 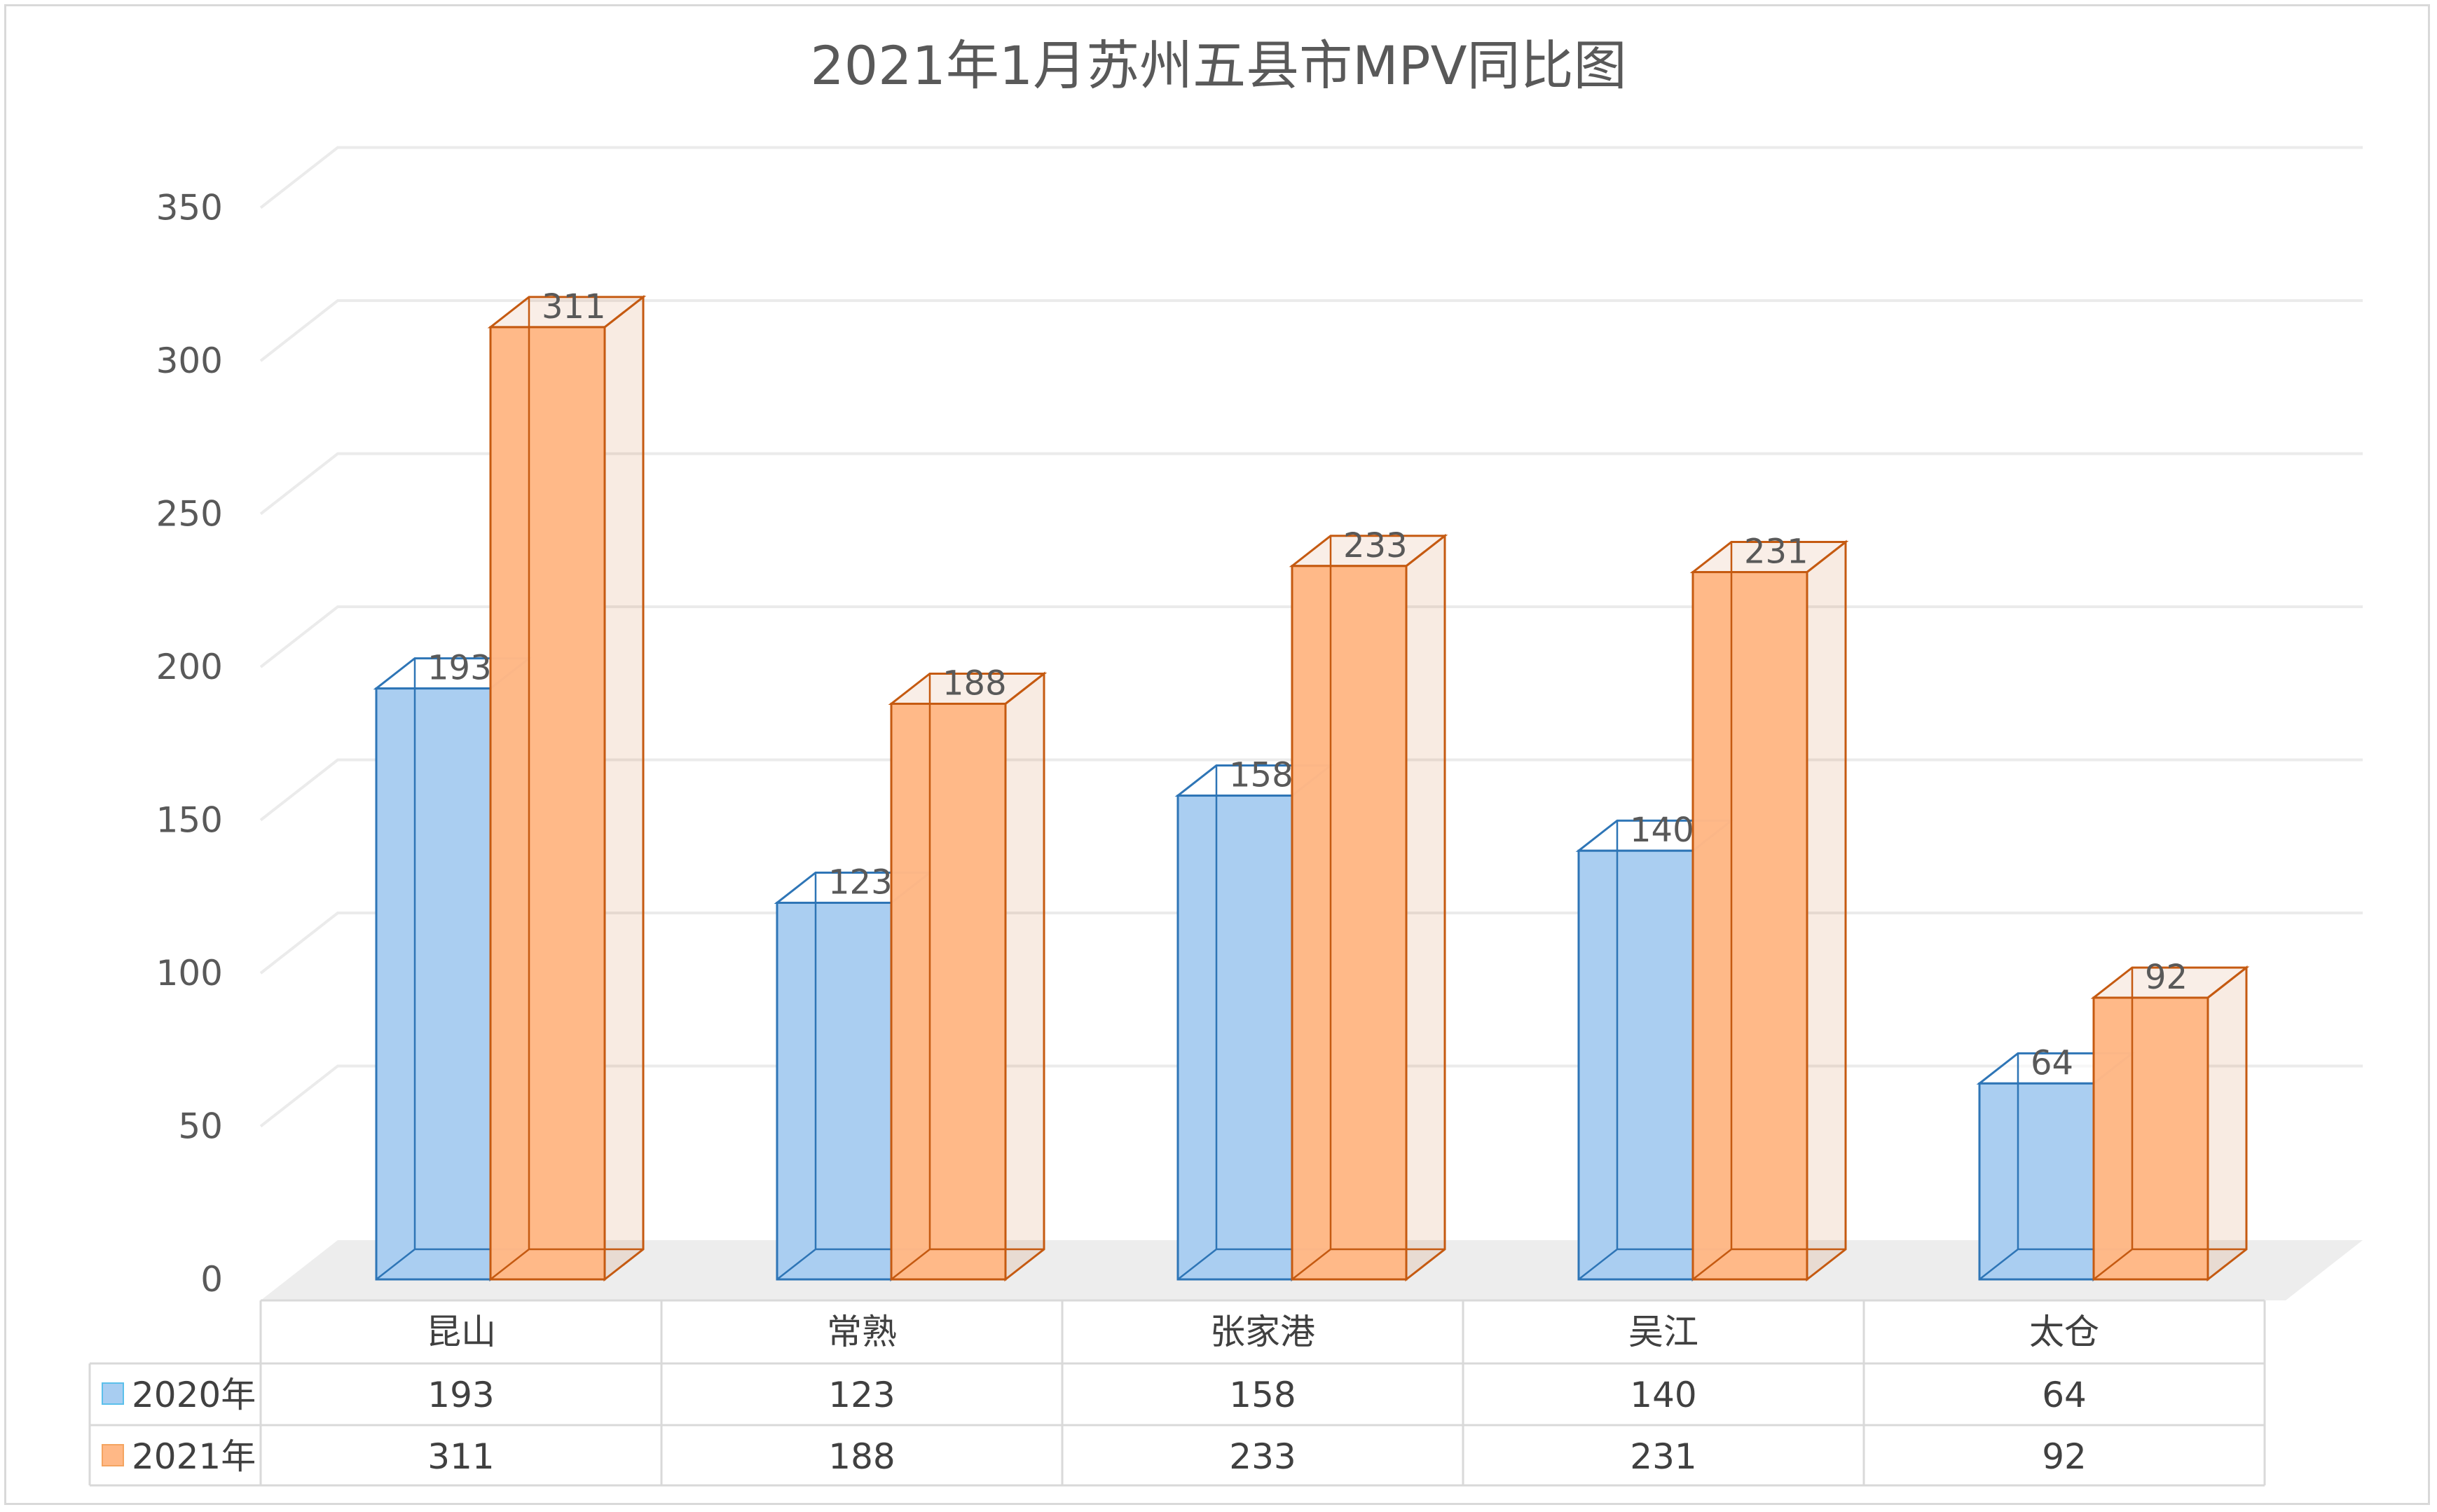 What do you see at coordinates (1663, 1456) in the screenshot?
I see `table-cell: 231` at bounding box center [1663, 1456].